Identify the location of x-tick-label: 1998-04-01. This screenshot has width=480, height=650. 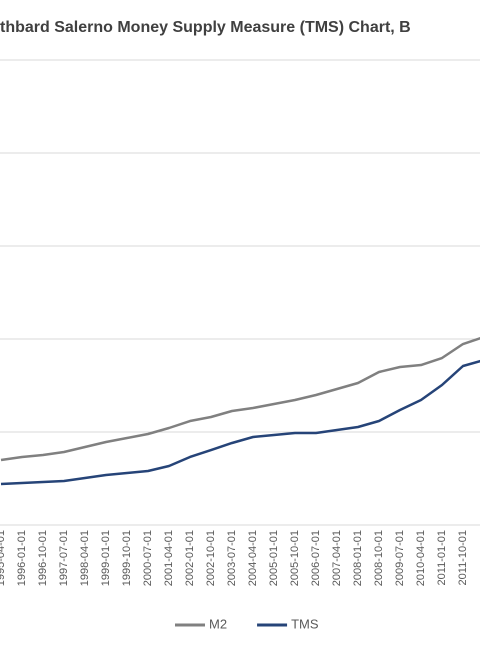
(85, 558).